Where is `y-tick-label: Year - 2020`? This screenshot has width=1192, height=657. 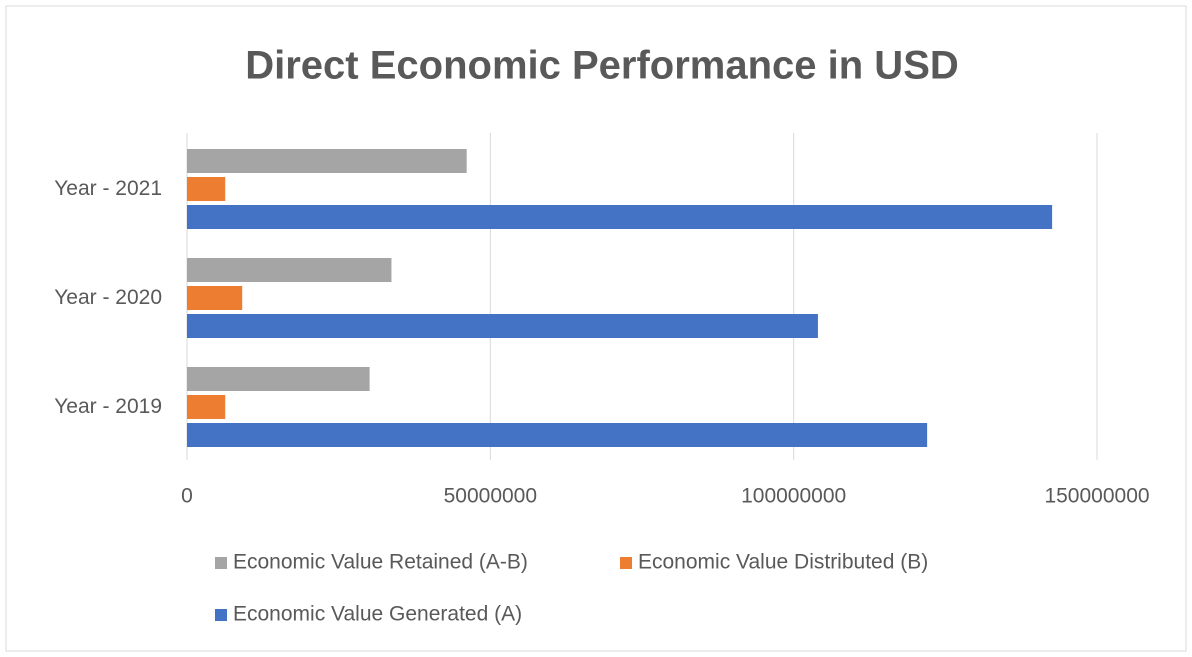
y-tick-label: Year - 2020 is located at coordinates (108, 297).